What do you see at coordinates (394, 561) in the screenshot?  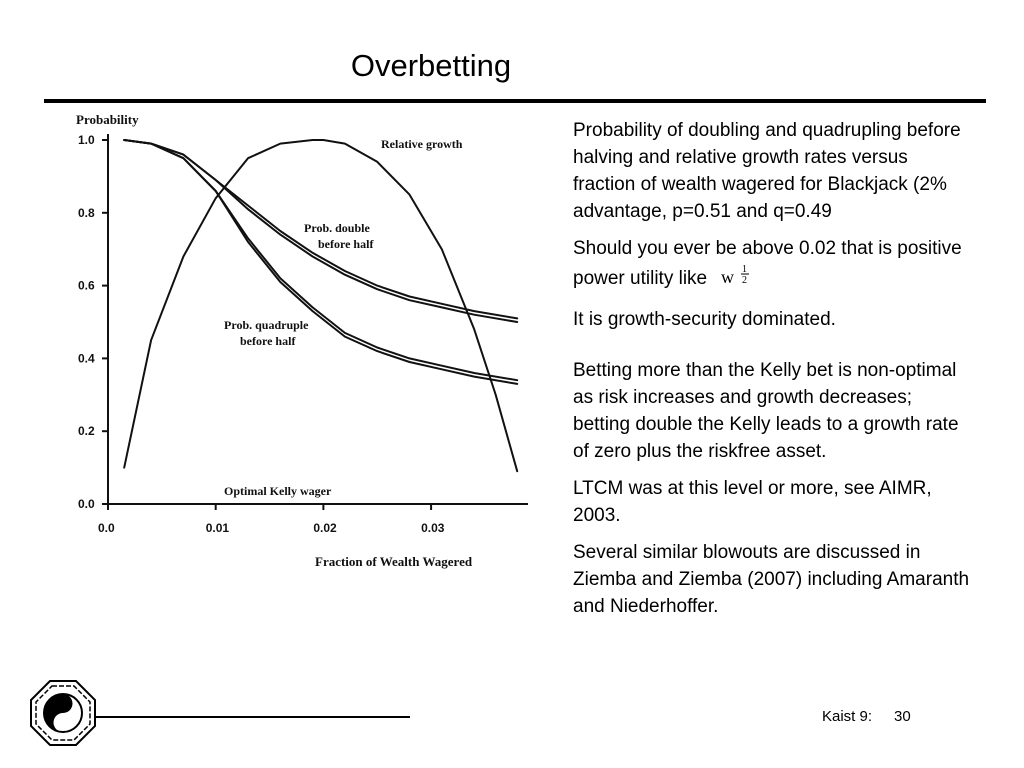 I see `x-axis-label: Fraction of Wealth Wagered` at bounding box center [394, 561].